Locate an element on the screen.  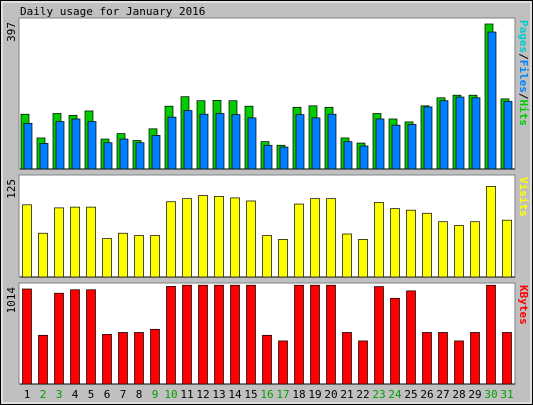
visits-panel-ymax-label: 125 is located at coordinates (11, 189).